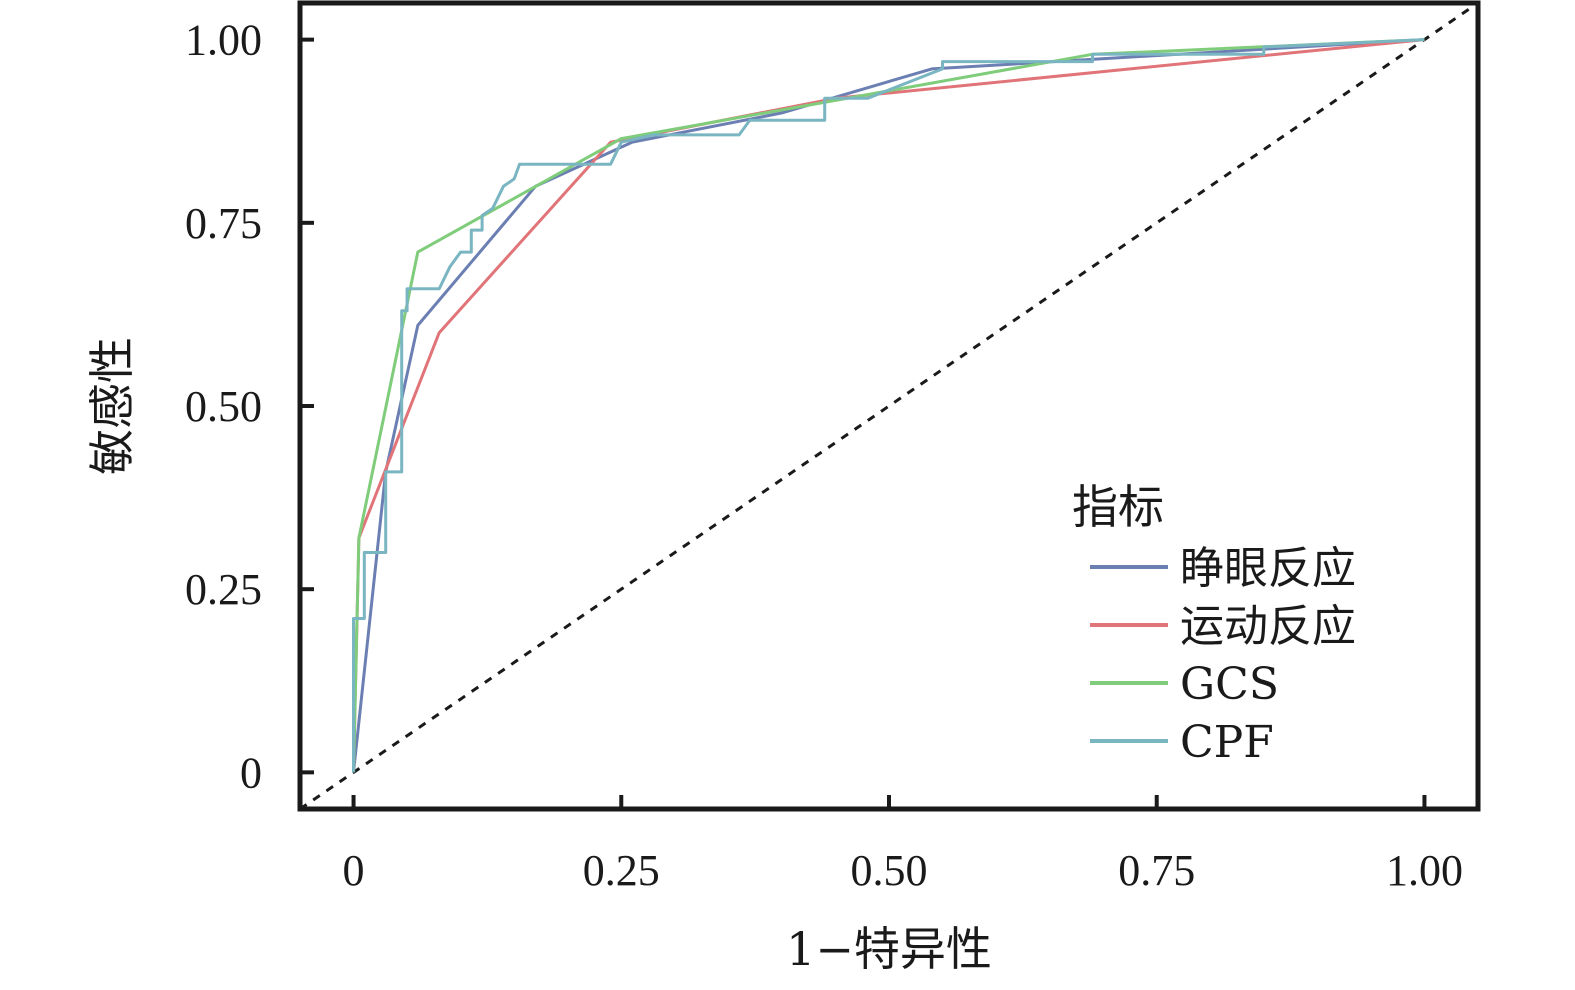 The height and width of the screenshot is (990, 1575). Describe the element at coordinates (1118, 507) in the screenshot. I see `legend-title: 指标` at that location.